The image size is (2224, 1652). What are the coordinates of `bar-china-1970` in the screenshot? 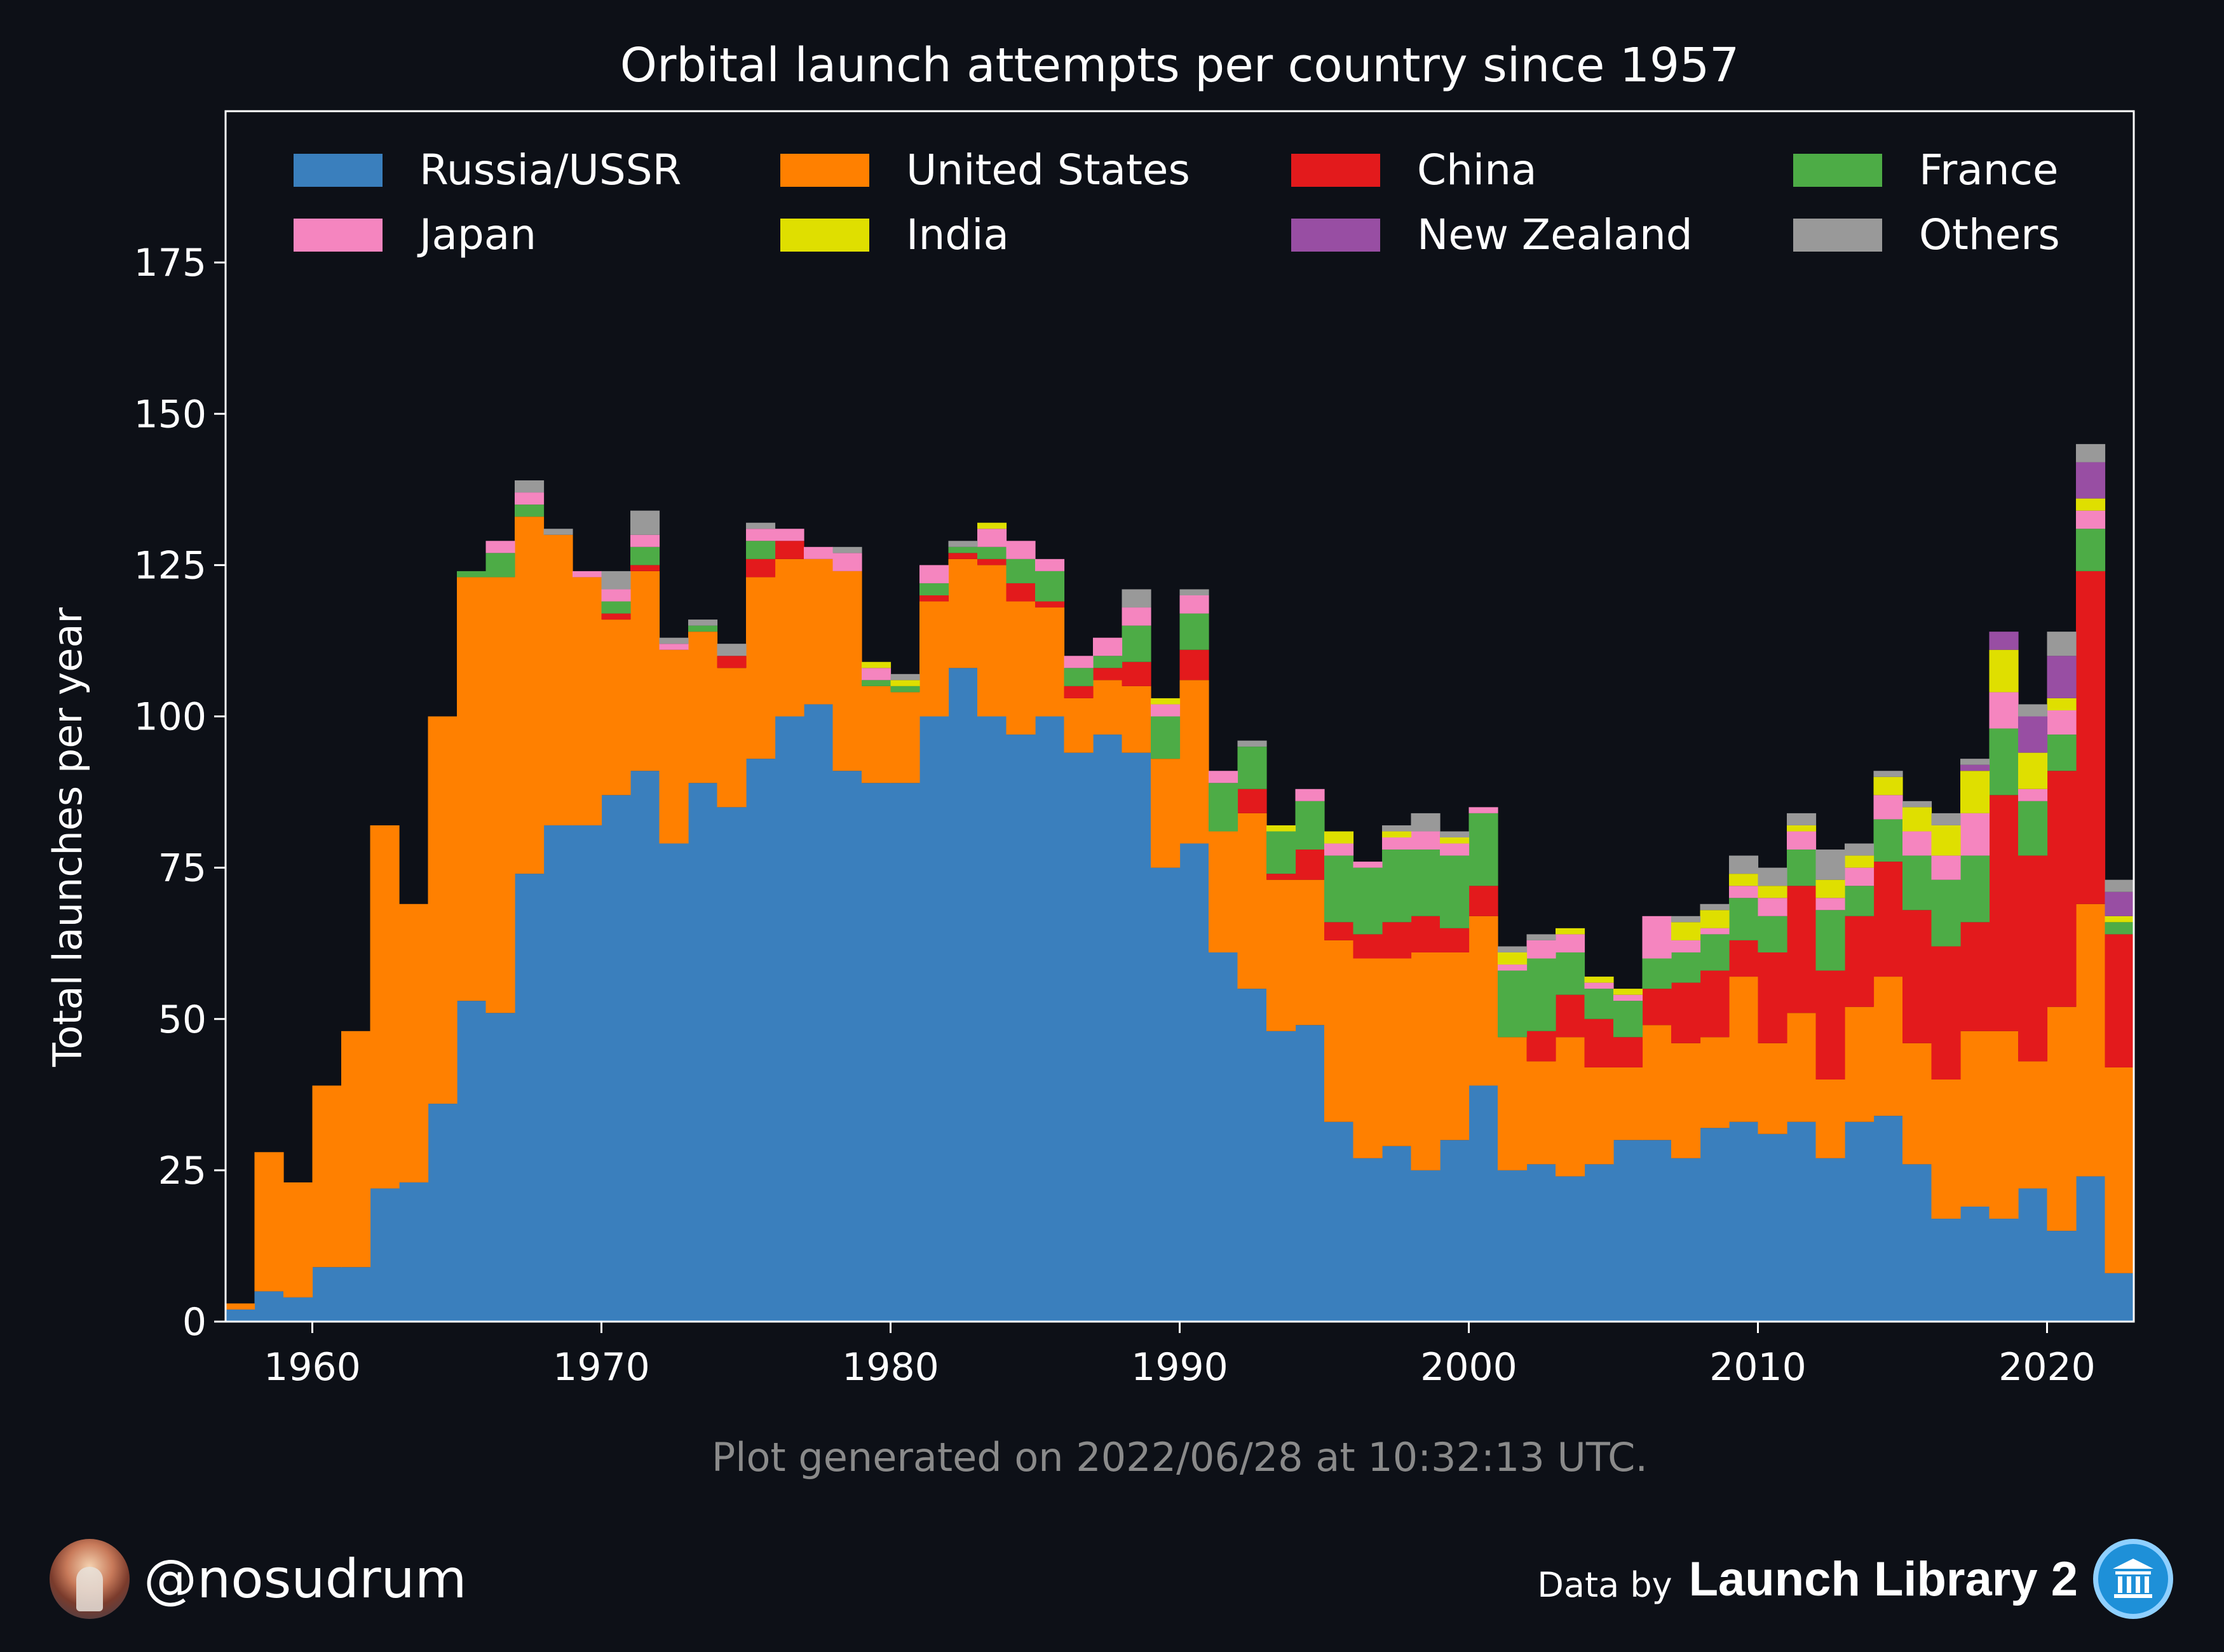 It's located at (616, 617).